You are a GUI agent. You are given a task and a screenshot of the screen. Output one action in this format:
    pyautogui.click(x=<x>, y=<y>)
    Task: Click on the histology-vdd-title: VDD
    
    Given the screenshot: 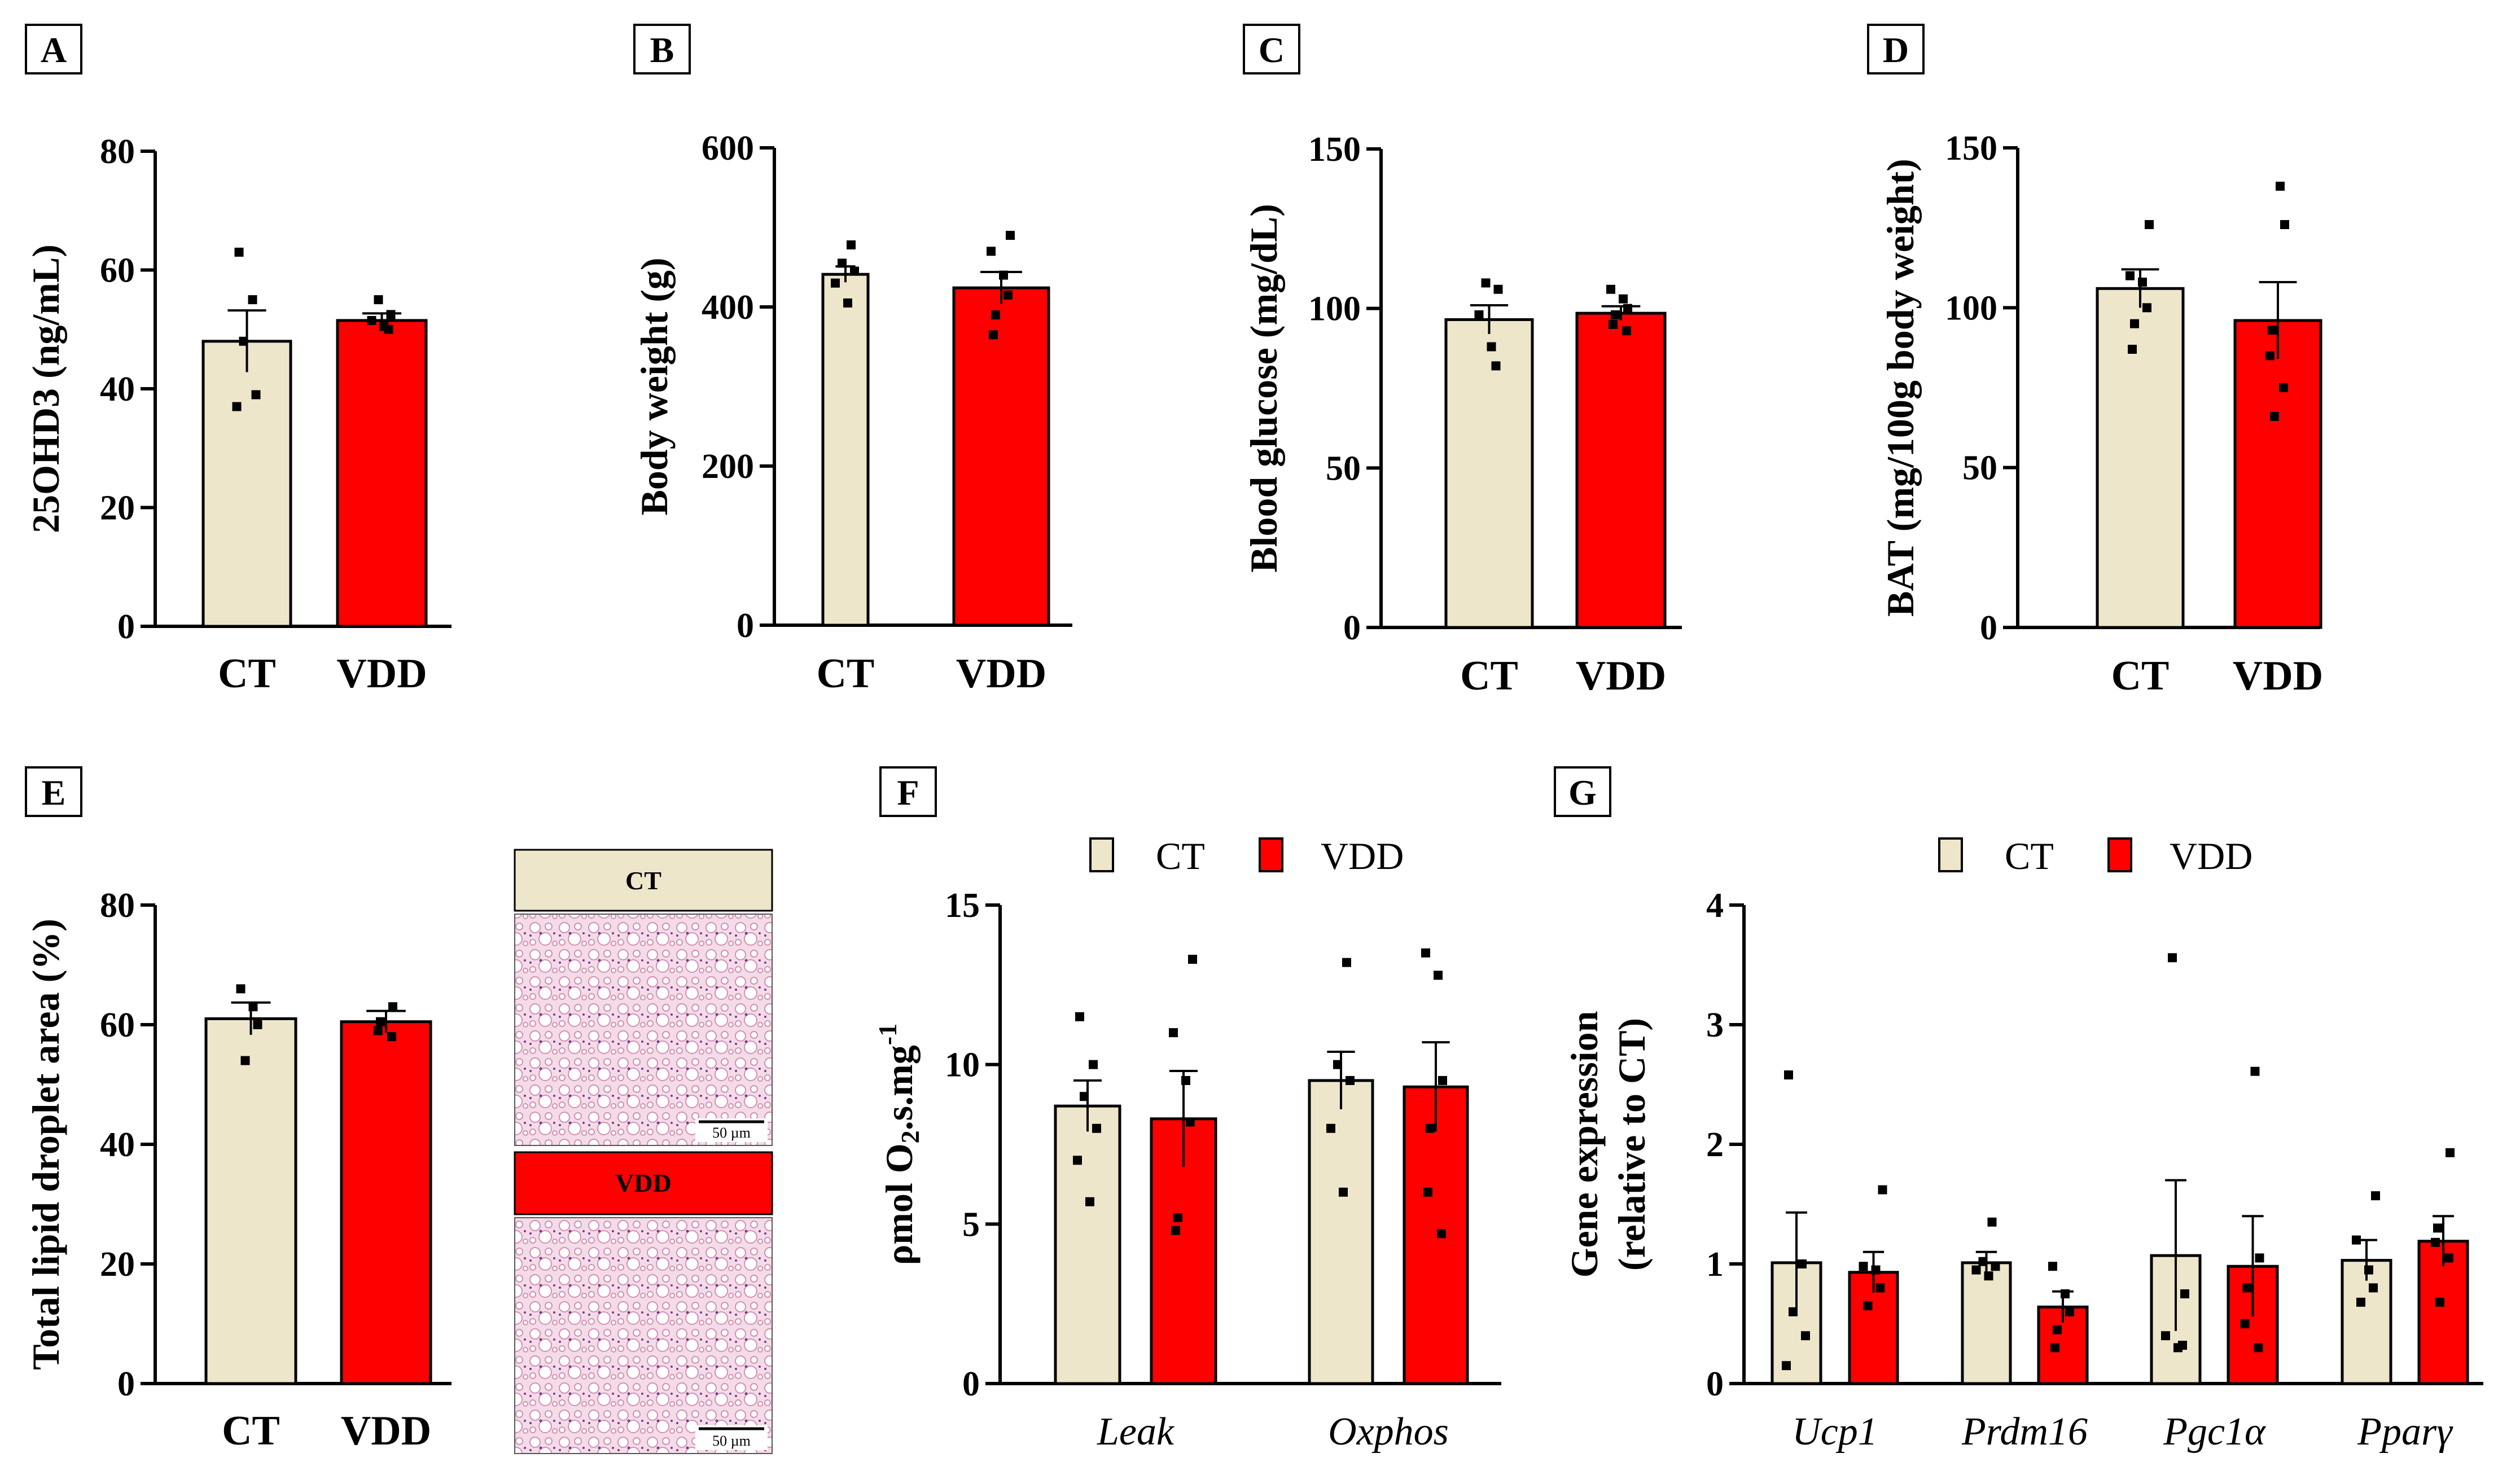 What is the action you would take?
    pyautogui.click(x=643, y=1183)
    